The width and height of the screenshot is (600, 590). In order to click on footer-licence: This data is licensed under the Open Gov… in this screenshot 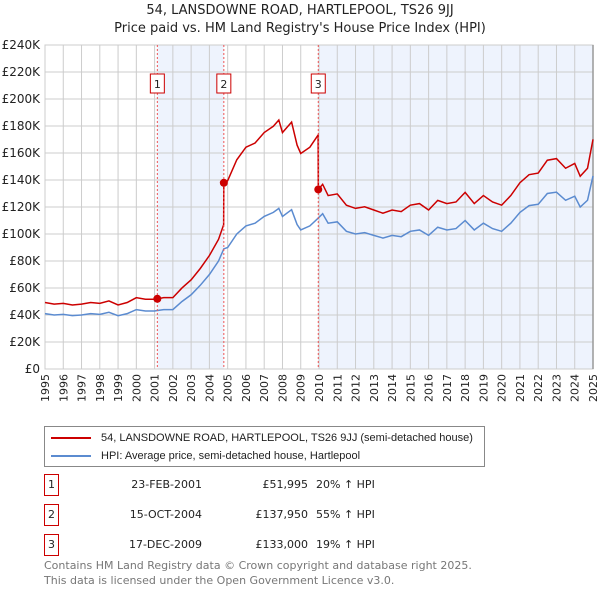, I will do `click(219, 580)`.